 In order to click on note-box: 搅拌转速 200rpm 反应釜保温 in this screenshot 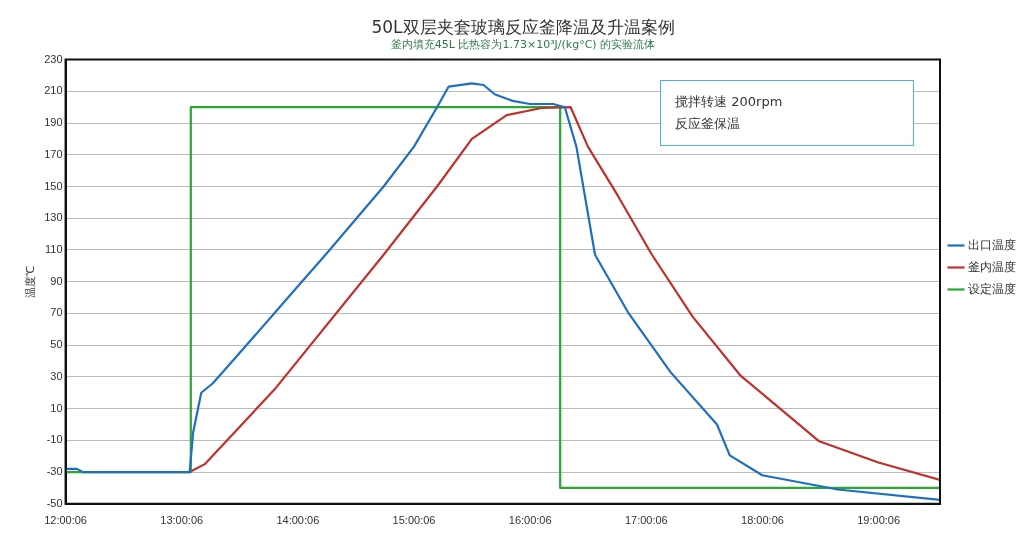, I will do `click(787, 112)`.